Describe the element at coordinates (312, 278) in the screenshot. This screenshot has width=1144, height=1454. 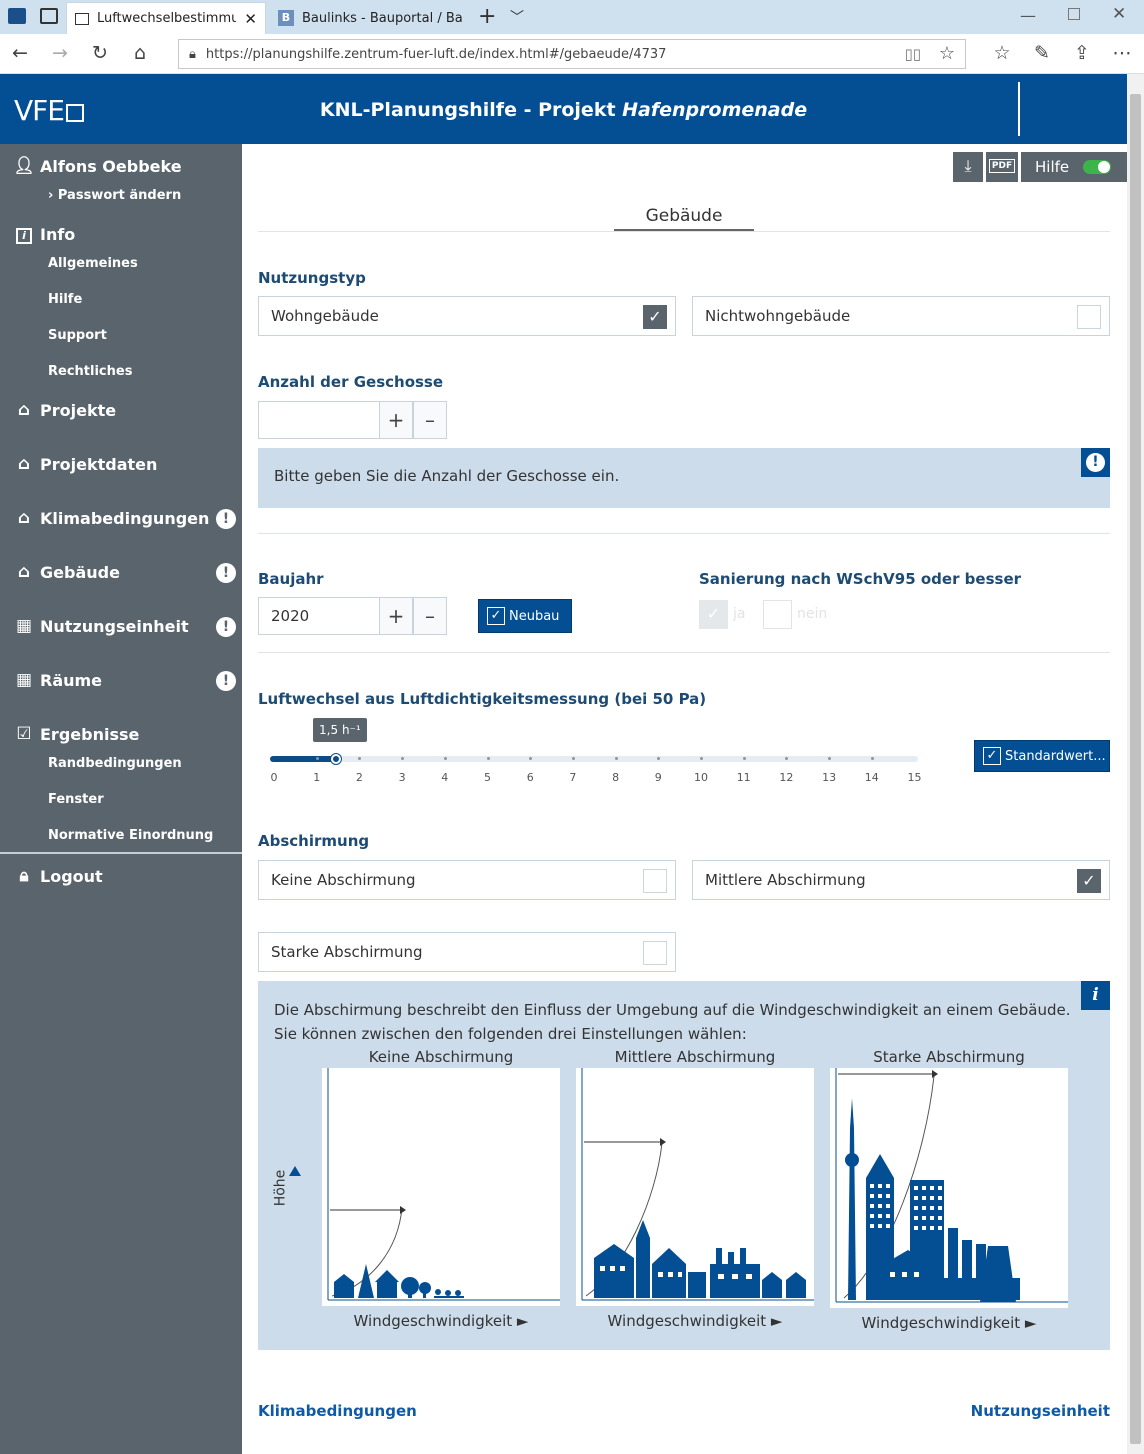
I see `nutzungstyp-heading: Nutzungstyp` at that location.